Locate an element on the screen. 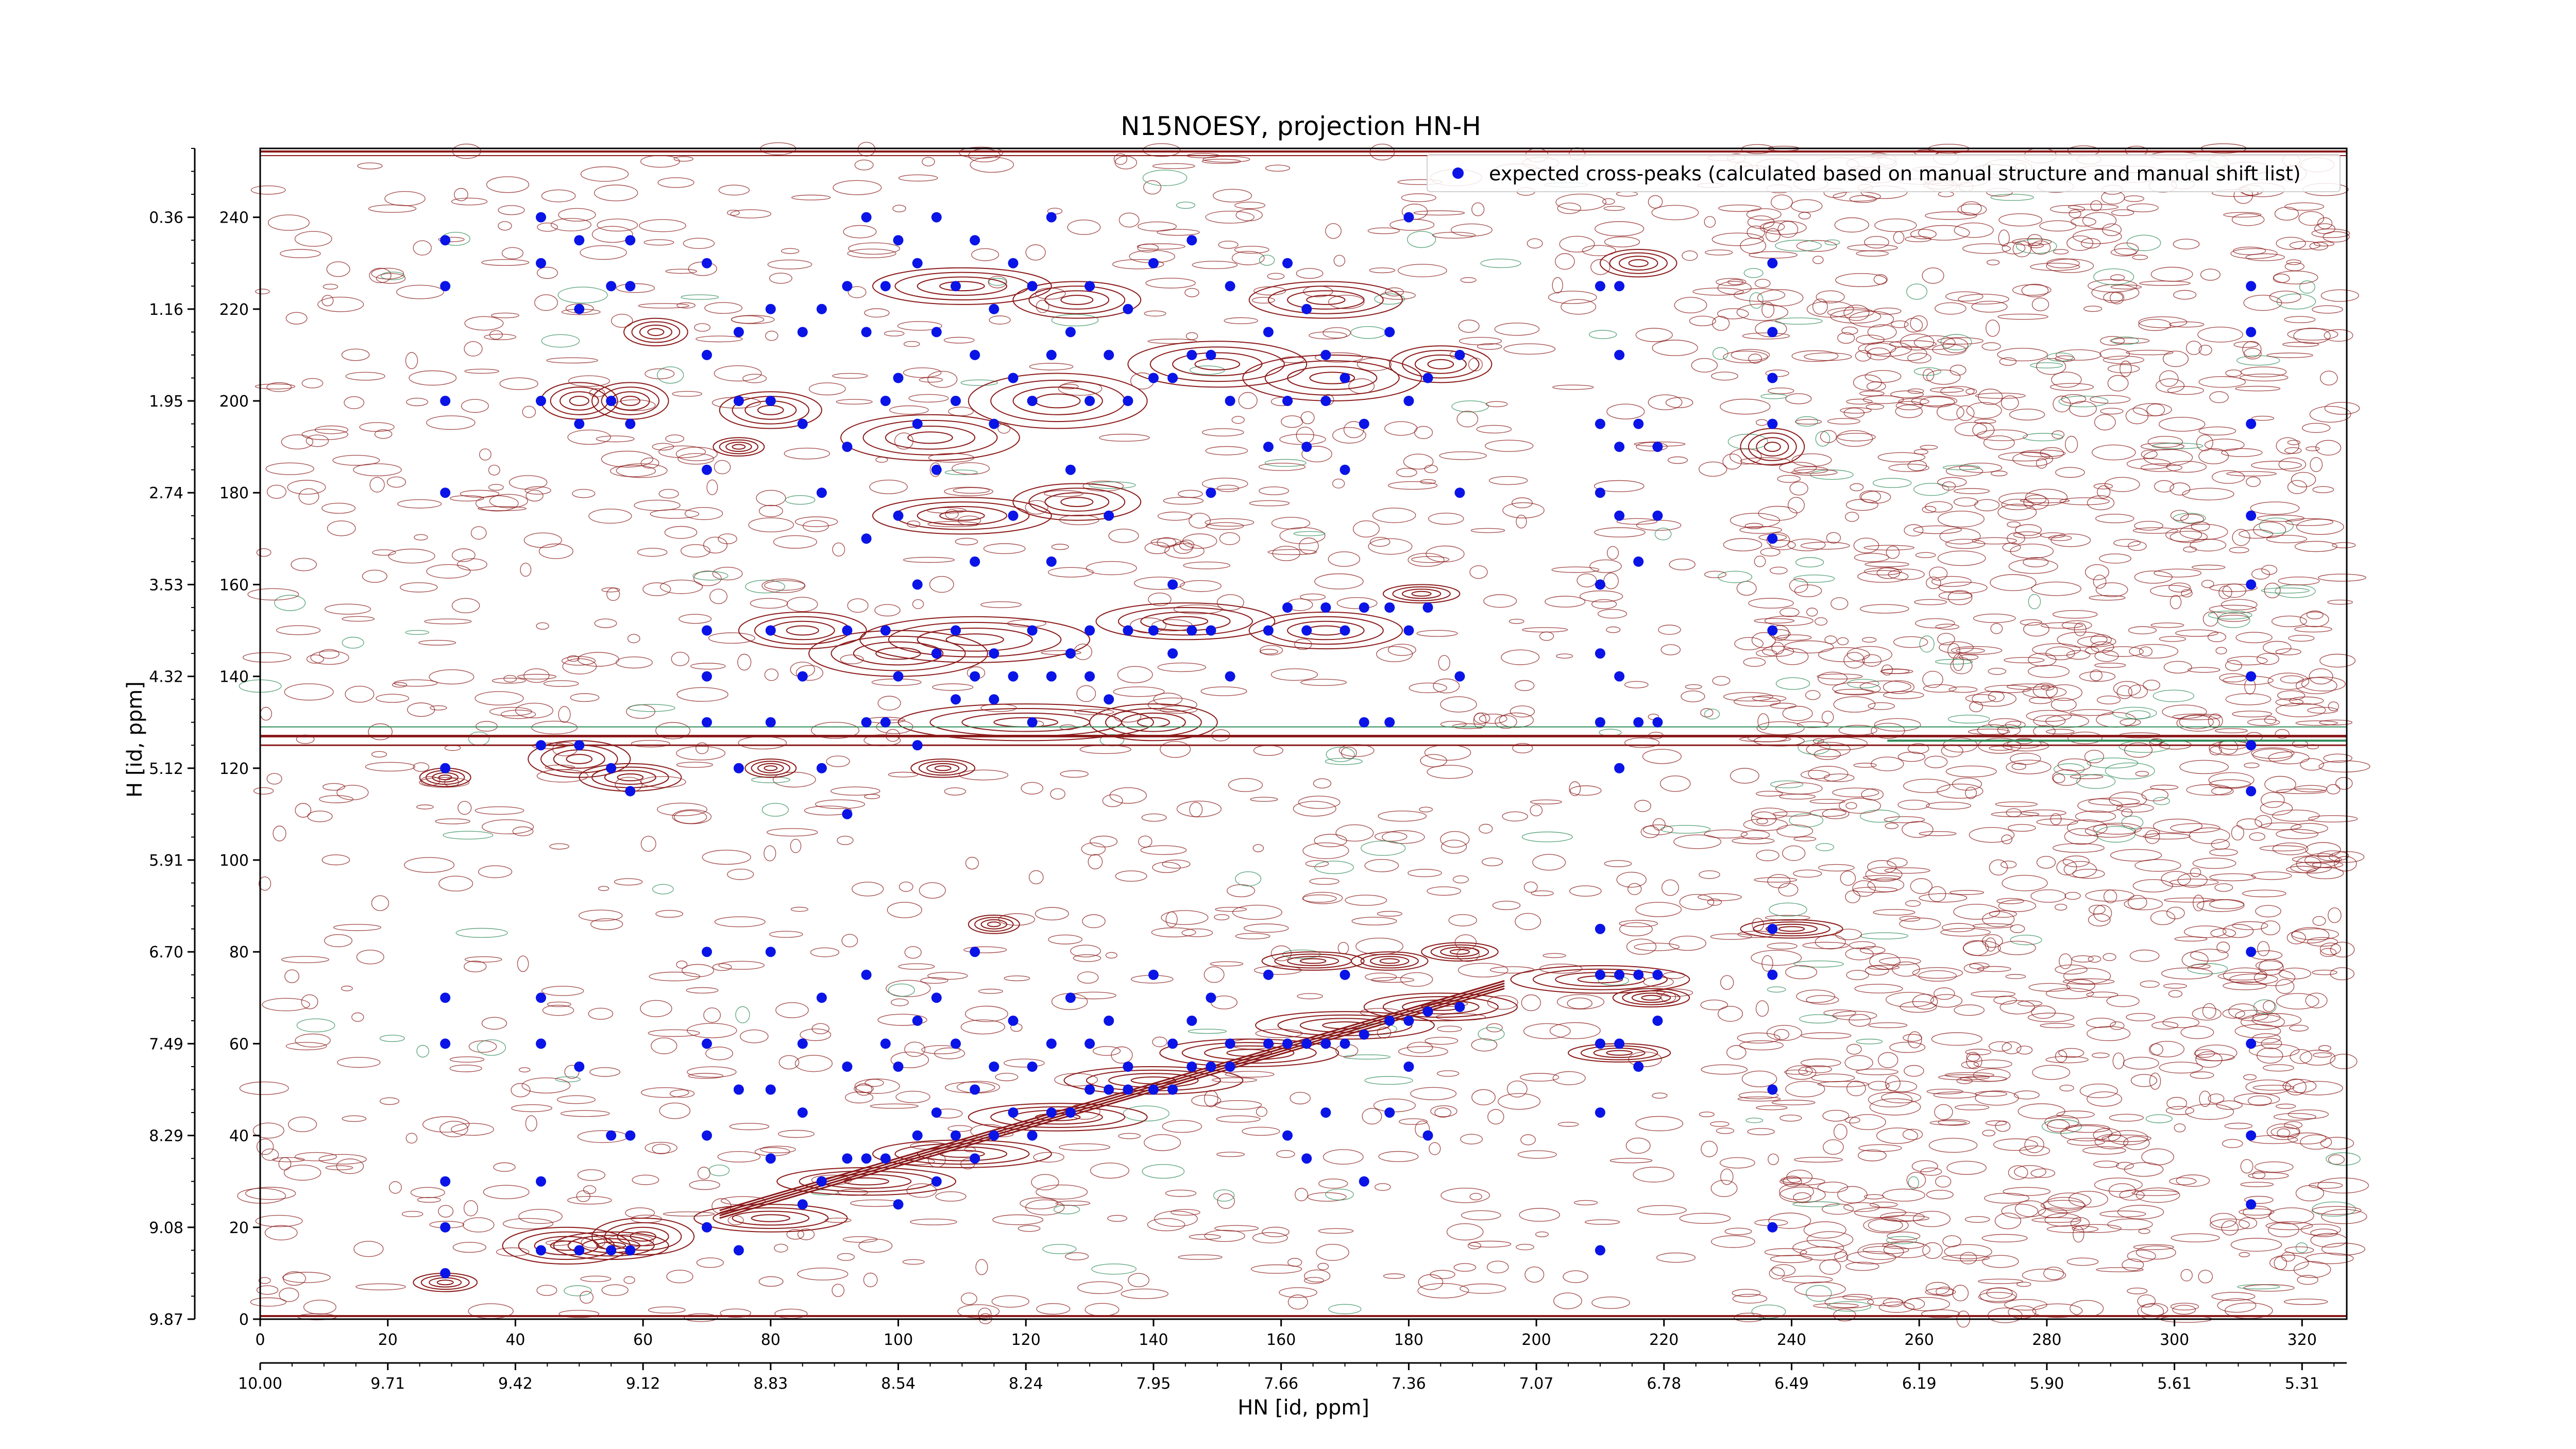 The width and height of the screenshot is (2576, 1449). y-index-tick-label: 180 is located at coordinates (234, 493).